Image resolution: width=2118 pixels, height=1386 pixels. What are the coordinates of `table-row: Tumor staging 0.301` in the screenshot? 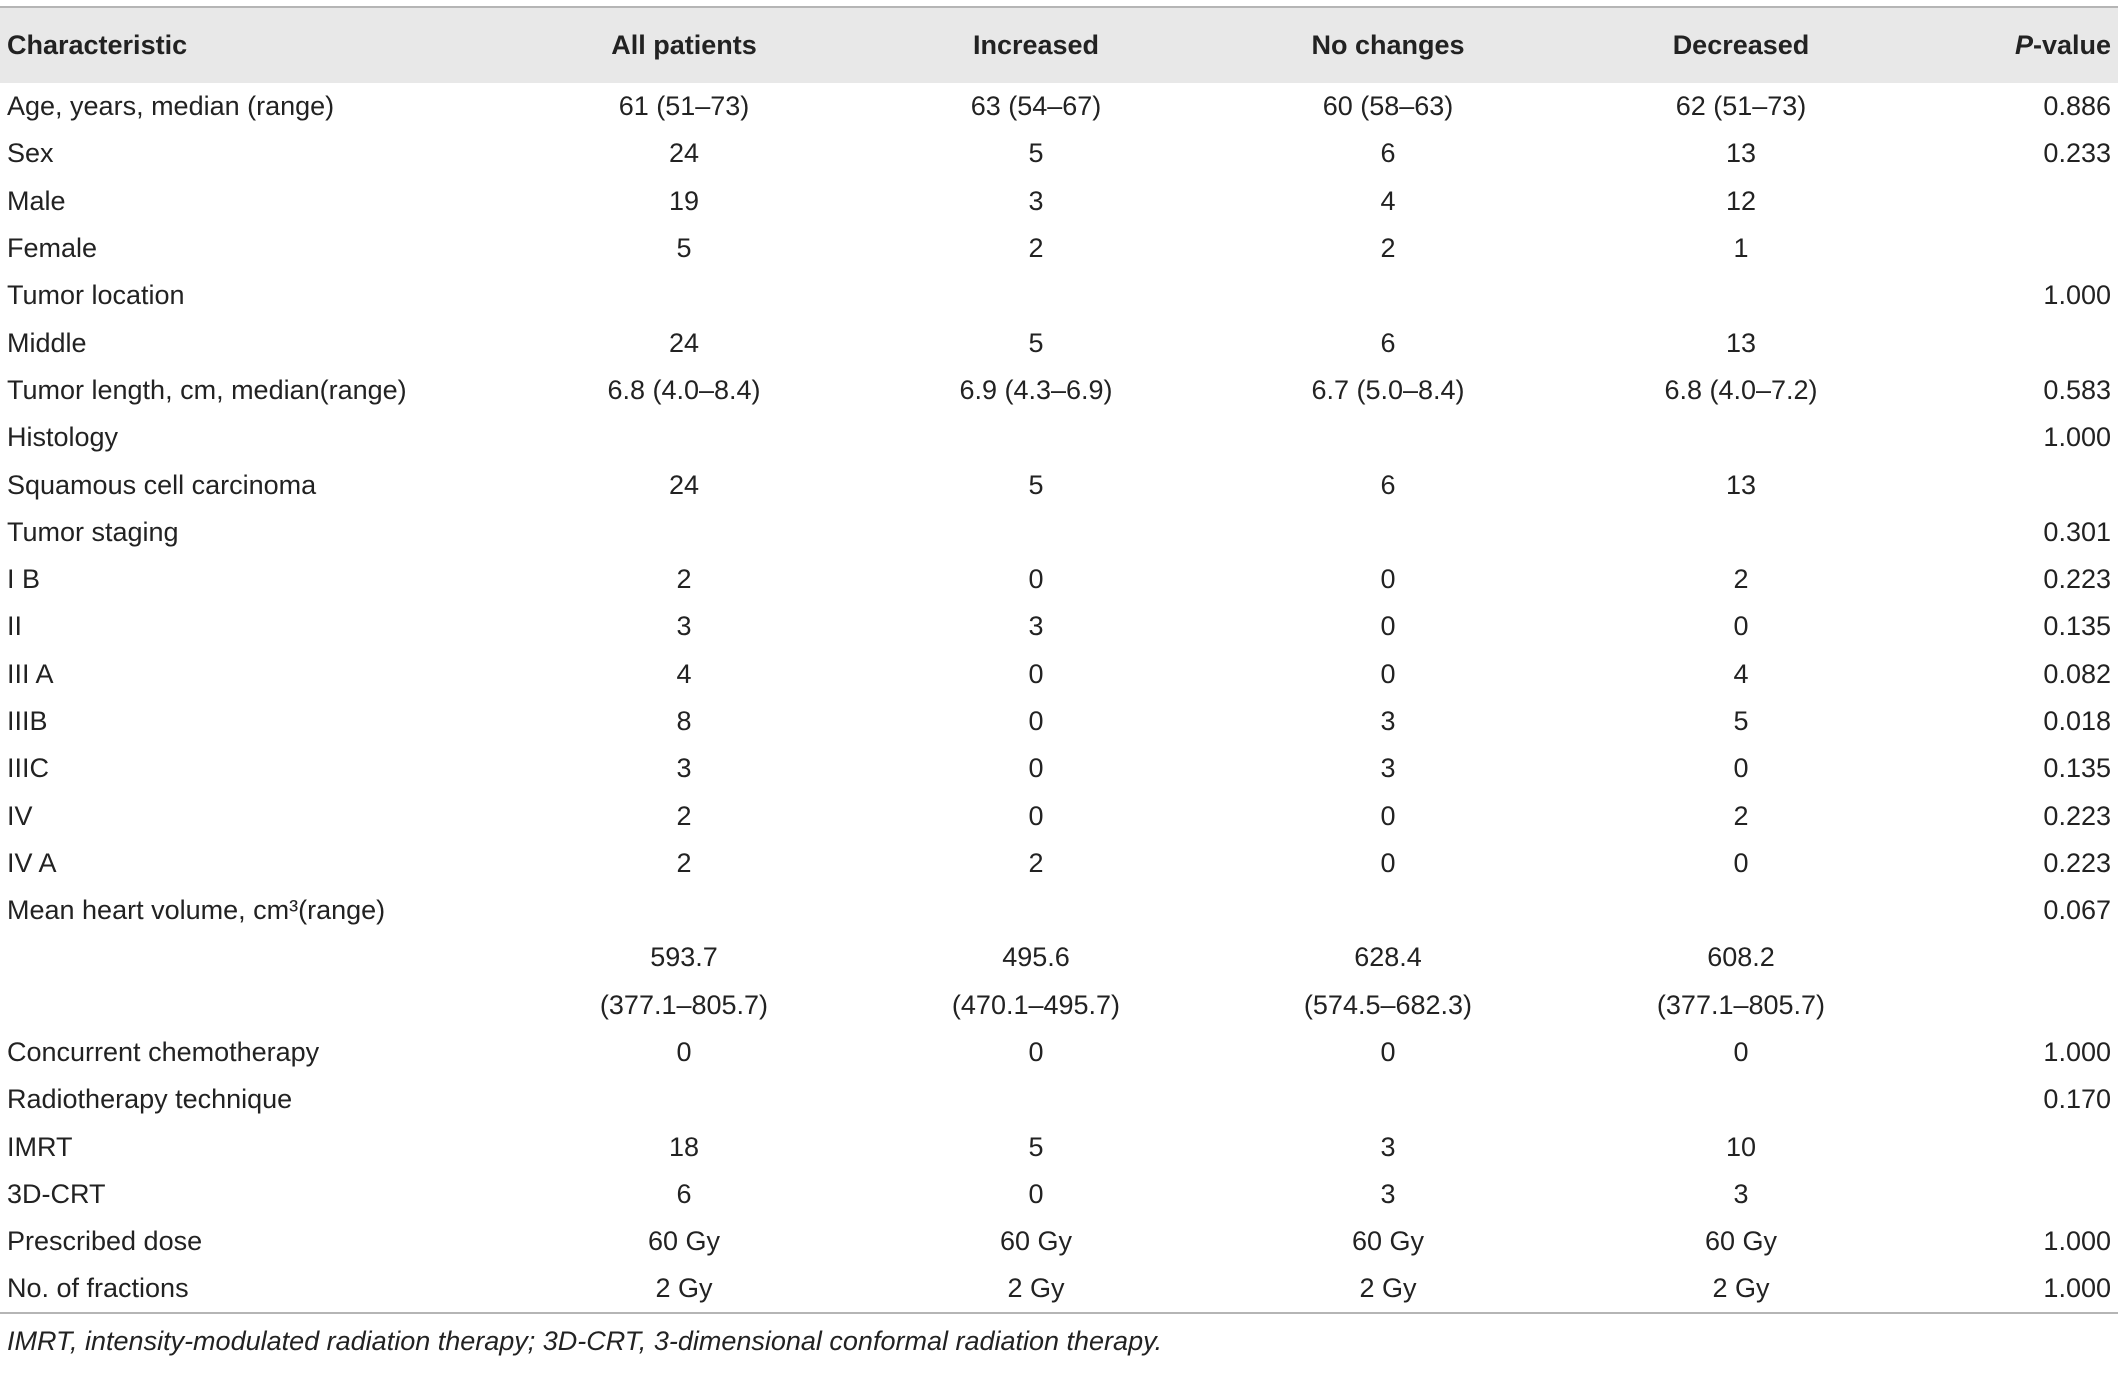 It's located at (1059, 532).